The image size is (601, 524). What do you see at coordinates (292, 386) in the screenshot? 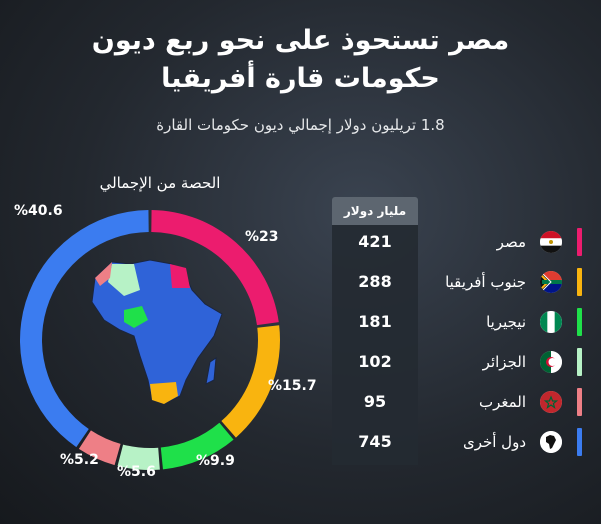
I see `share-label-south-africa: %15.7` at bounding box center [292, 386].